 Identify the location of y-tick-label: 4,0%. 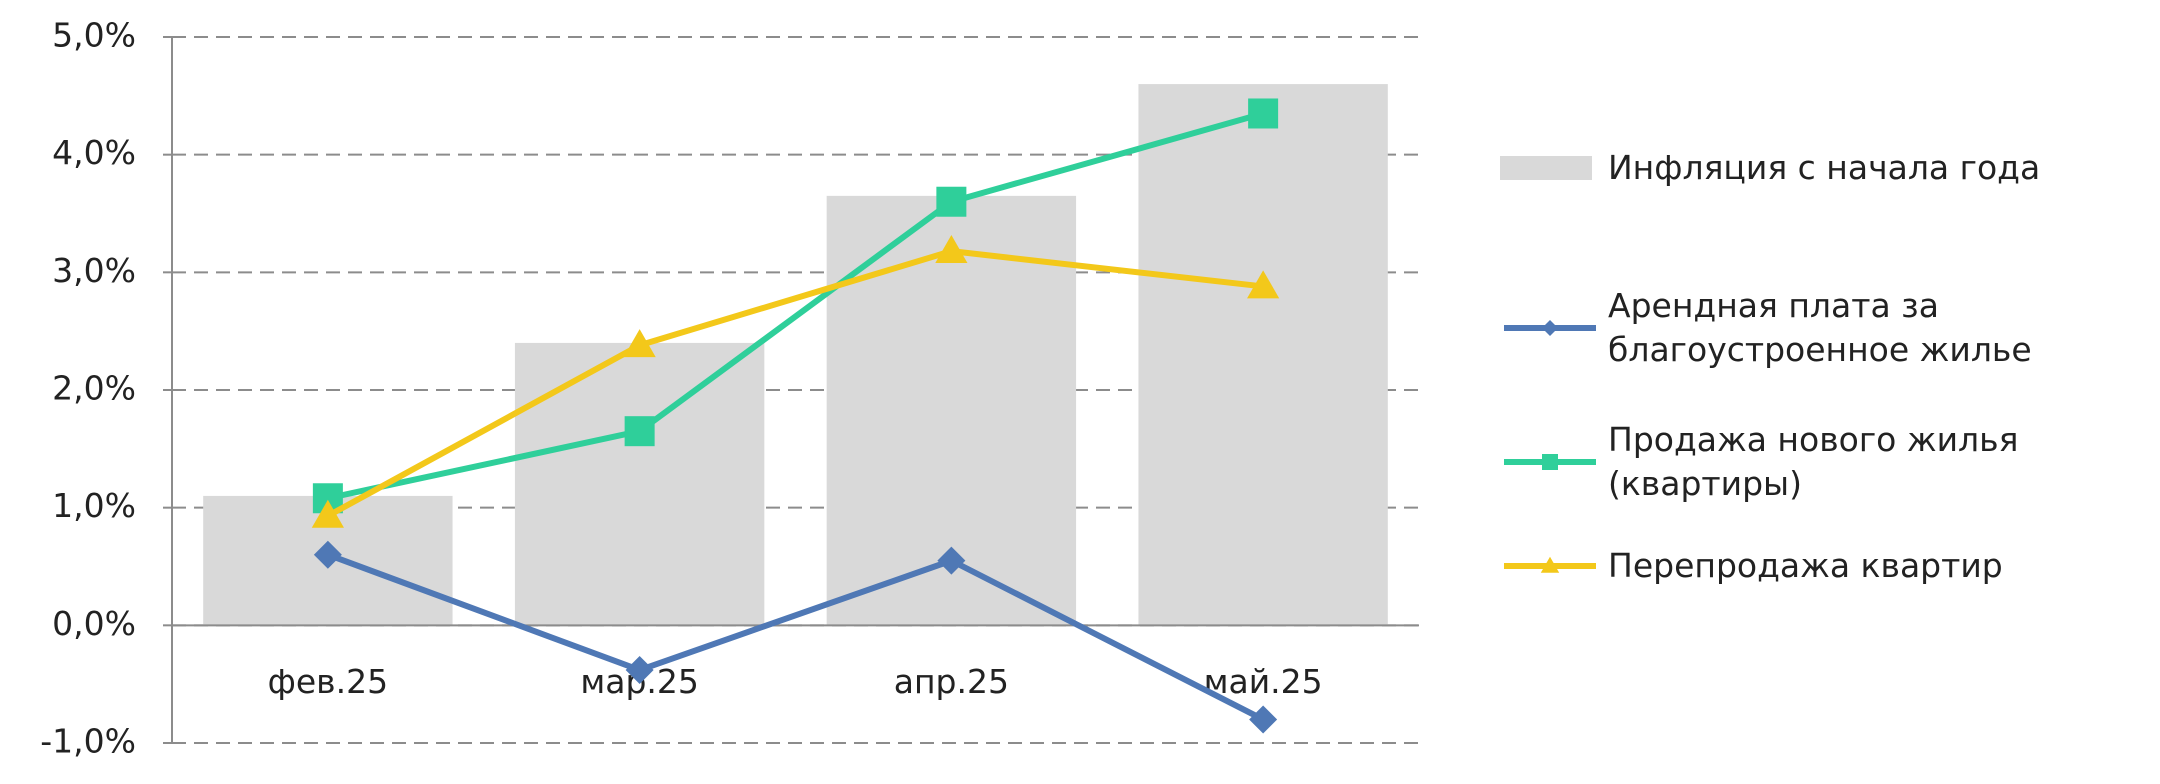
(94, 152).